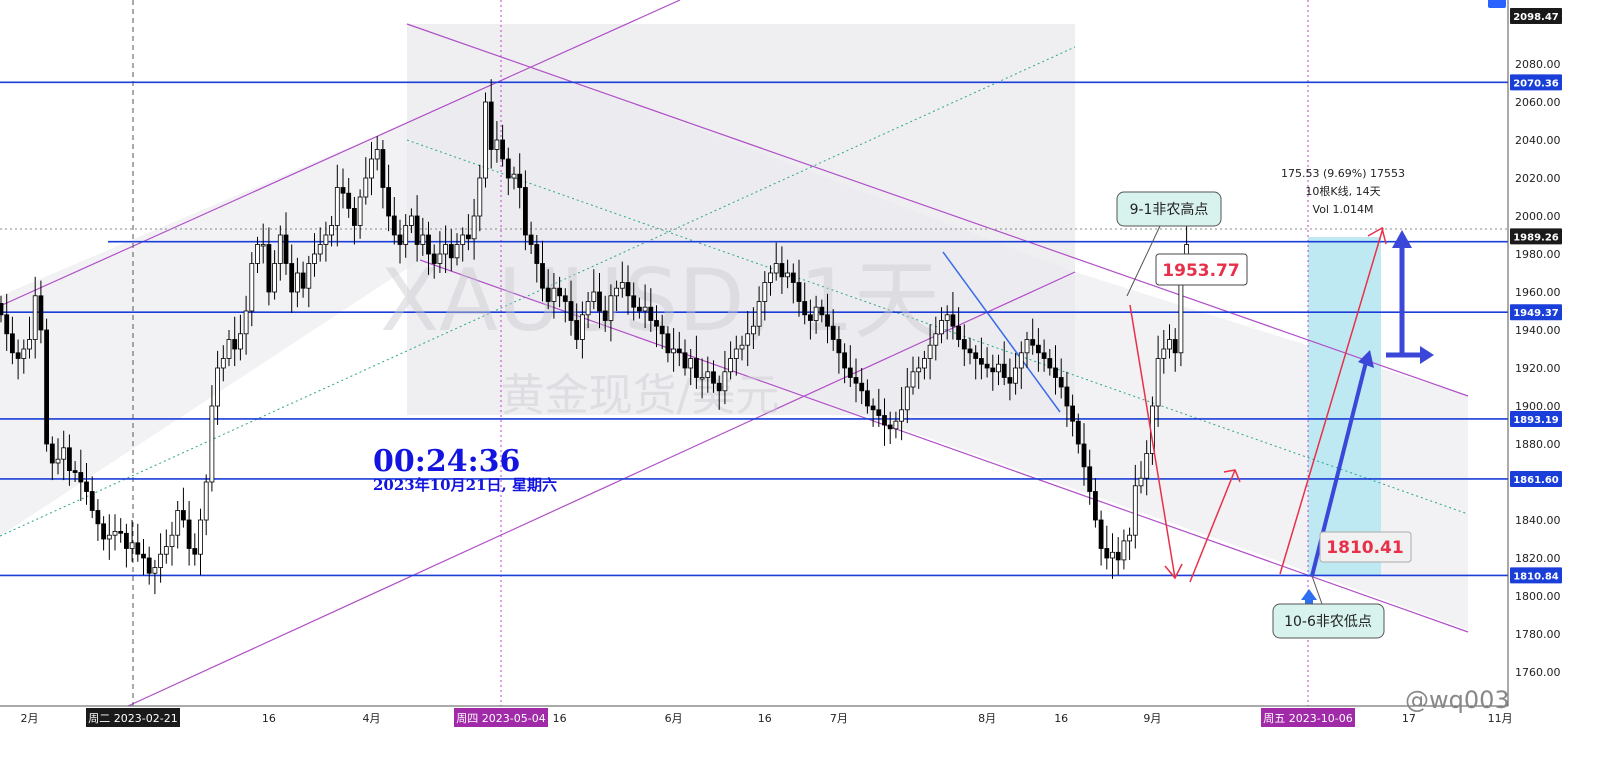 The image size is (1617, 770). What do you see at coordinates (1538, 102) in the screenshot?
I see `price-tick-label: 2060.00` at bounding box center [1538, 102].